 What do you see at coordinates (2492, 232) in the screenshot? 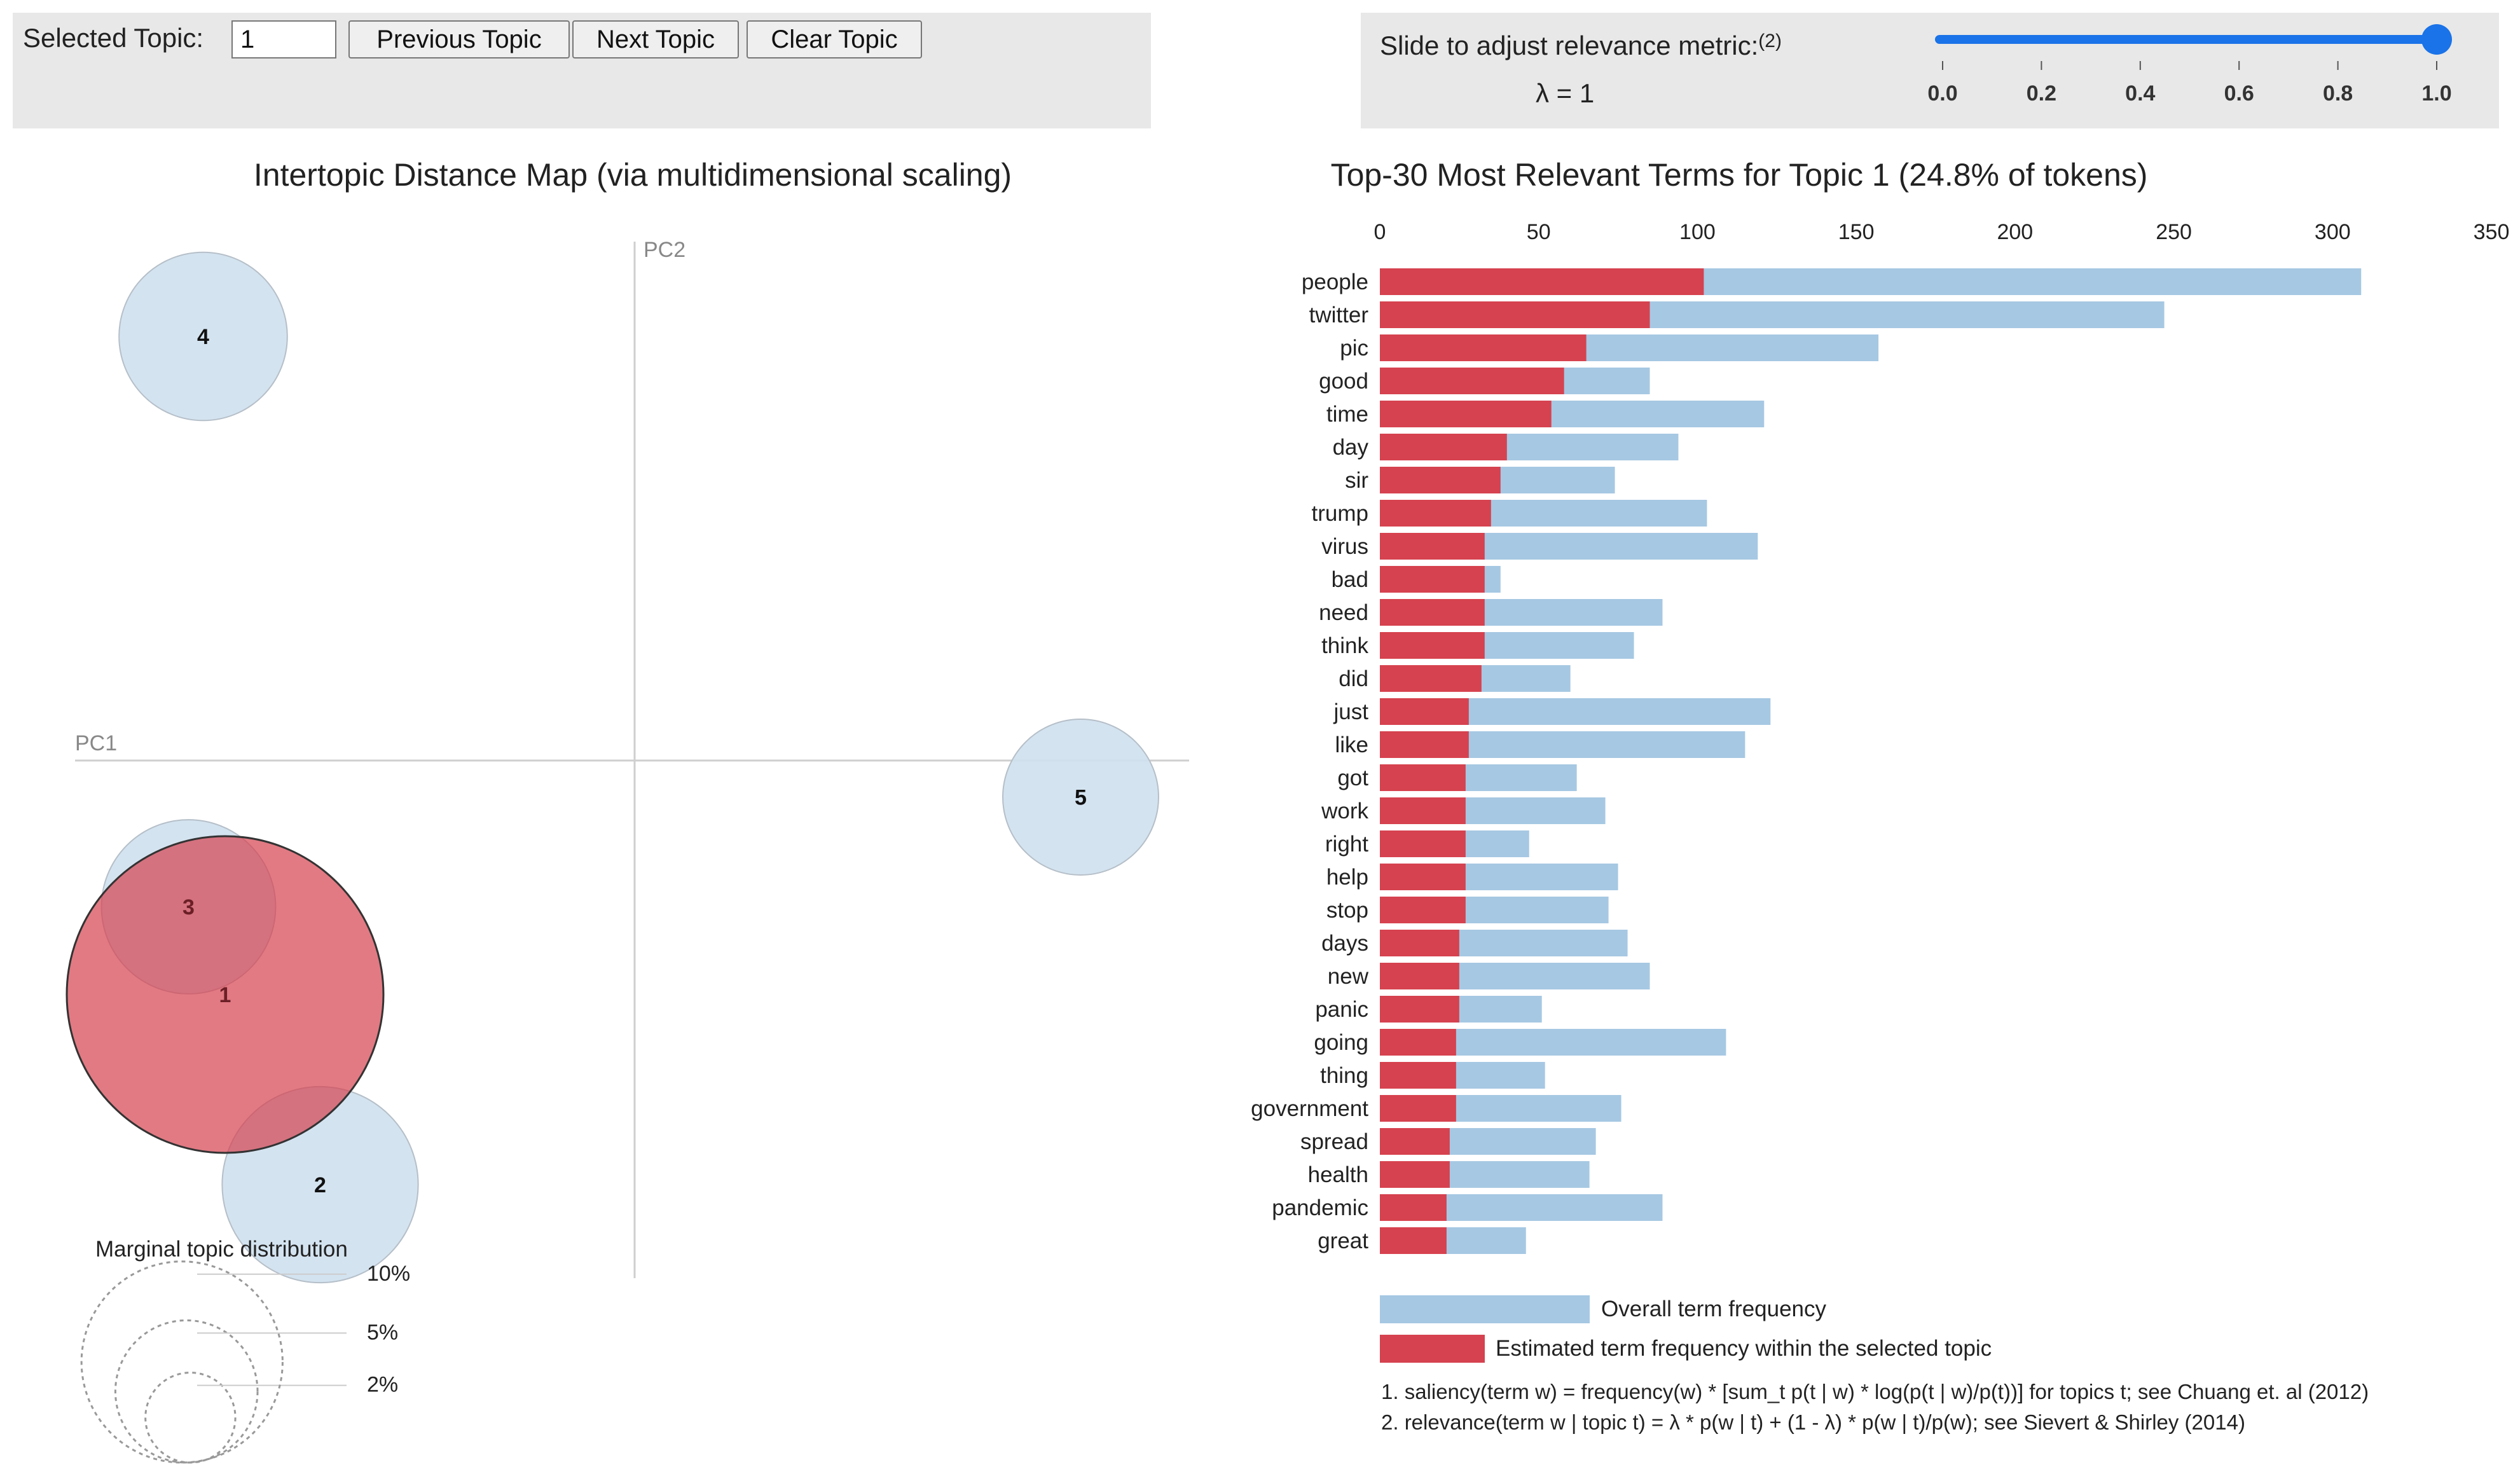
I see `x-tick-label: 350` at bounding box center [2492, 232].